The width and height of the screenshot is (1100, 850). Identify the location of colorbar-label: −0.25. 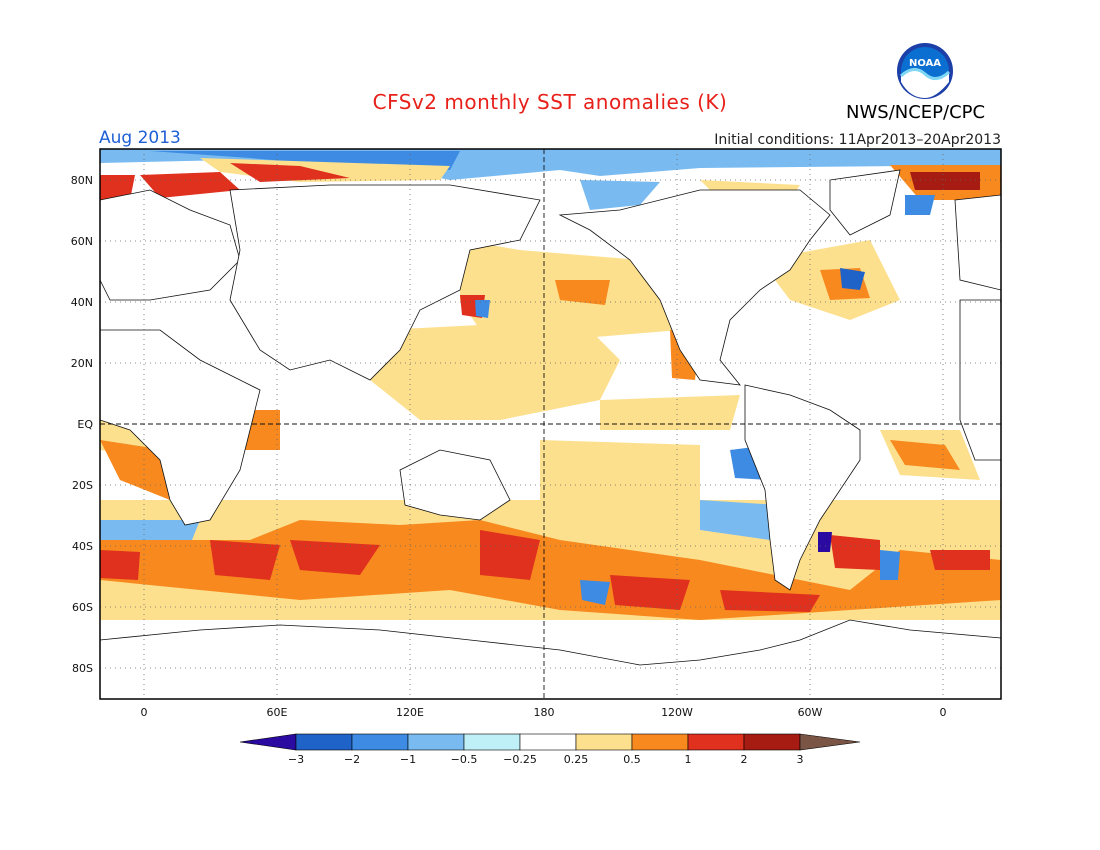
(520, 759).